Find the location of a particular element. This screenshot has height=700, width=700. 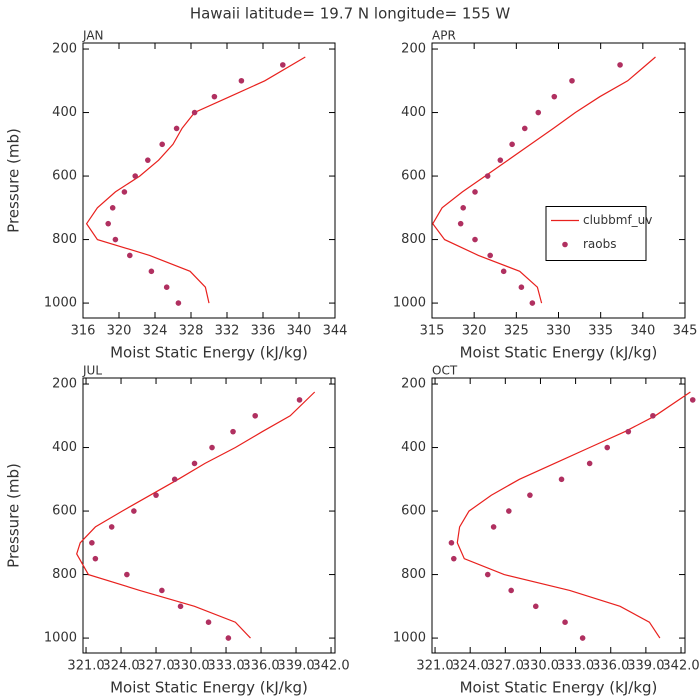

y-tick-label: 200 is located at coordinates (64, 384).